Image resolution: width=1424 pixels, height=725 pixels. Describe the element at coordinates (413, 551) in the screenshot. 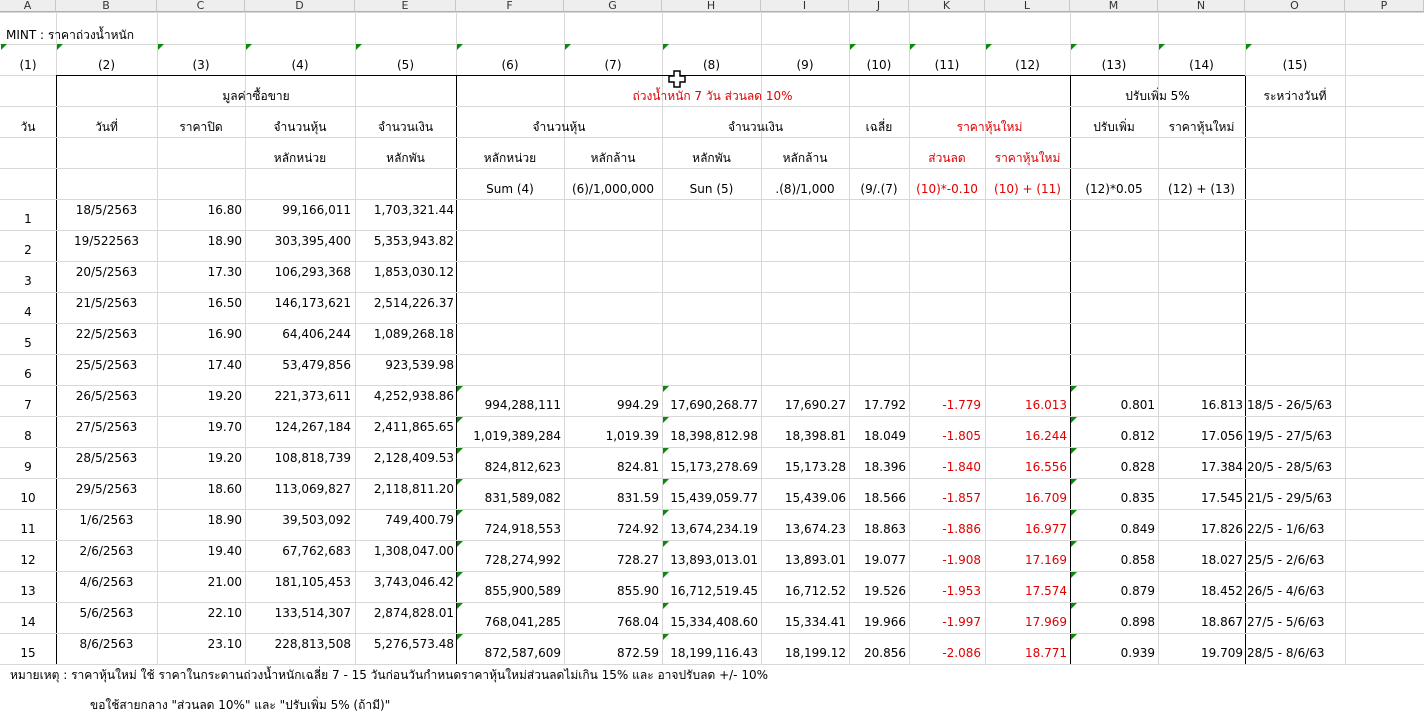

I see `amount-cell: 1,308,047.00` at that location.